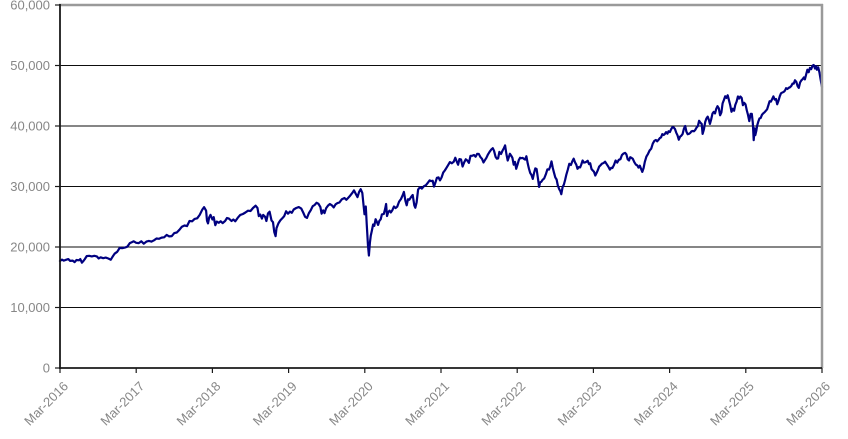 This screenshot has width=848, height=439. Describe the element at coordinates (30, 247) in the screenshot. I see `y-tick-label: 20,000` at that location.